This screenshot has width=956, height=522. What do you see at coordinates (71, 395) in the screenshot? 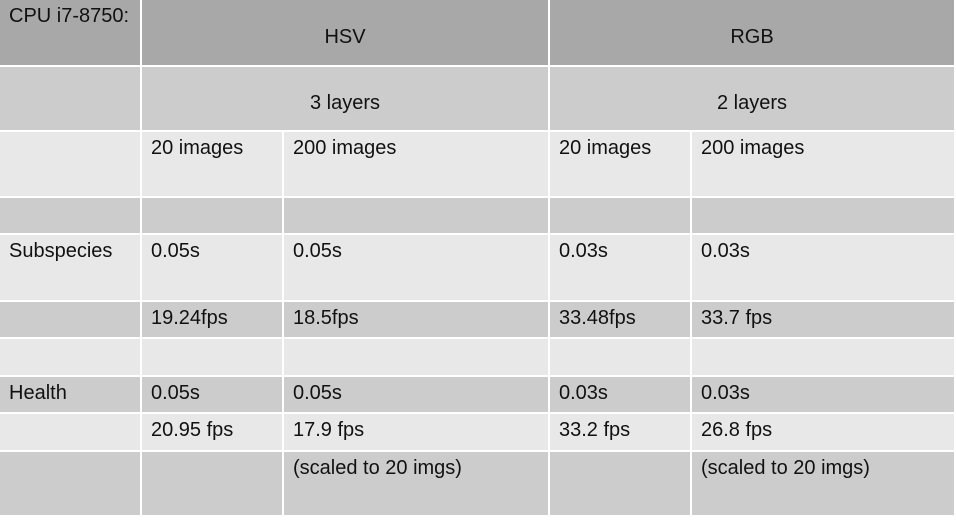
I see `row-label-health: Health` at bounding box center [71, 395].